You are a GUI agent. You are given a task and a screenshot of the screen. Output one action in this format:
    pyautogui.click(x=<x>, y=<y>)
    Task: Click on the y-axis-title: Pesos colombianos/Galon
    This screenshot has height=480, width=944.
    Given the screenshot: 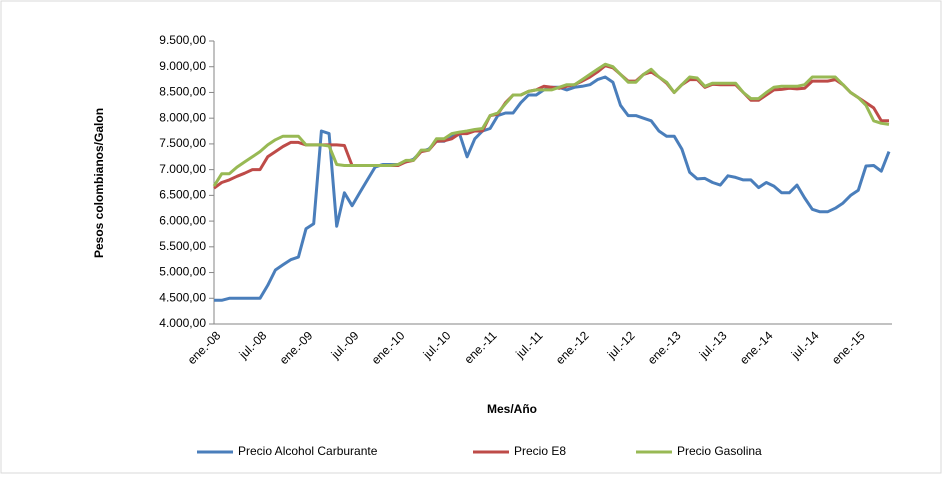 What is the action you would take?
    pyautogui.click(x=99, y=183)
    